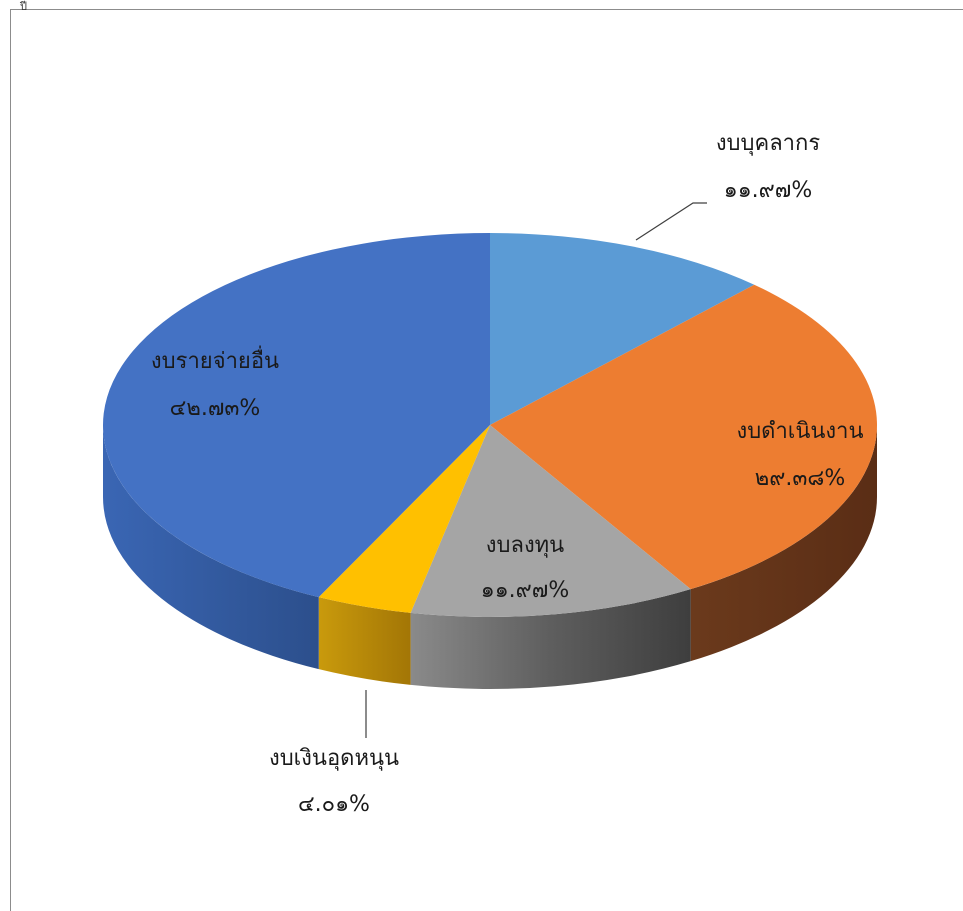  Describe the element at coordinates (215, 359) in the screenshot. I see `slice-name-label: งบรายจ่ายอื่น` at that location.